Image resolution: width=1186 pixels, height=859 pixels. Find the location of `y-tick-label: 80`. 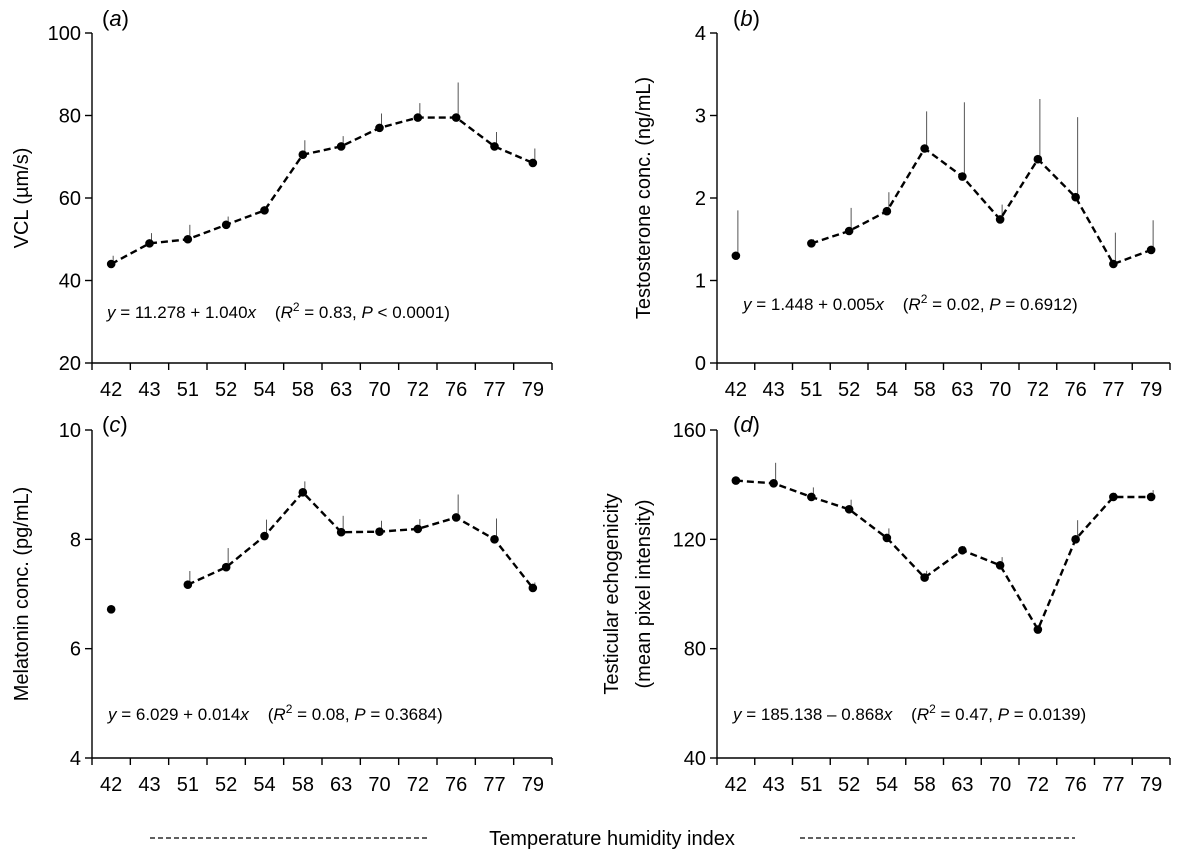

y-tick-label: 80 is located at coordinates (70, 117).